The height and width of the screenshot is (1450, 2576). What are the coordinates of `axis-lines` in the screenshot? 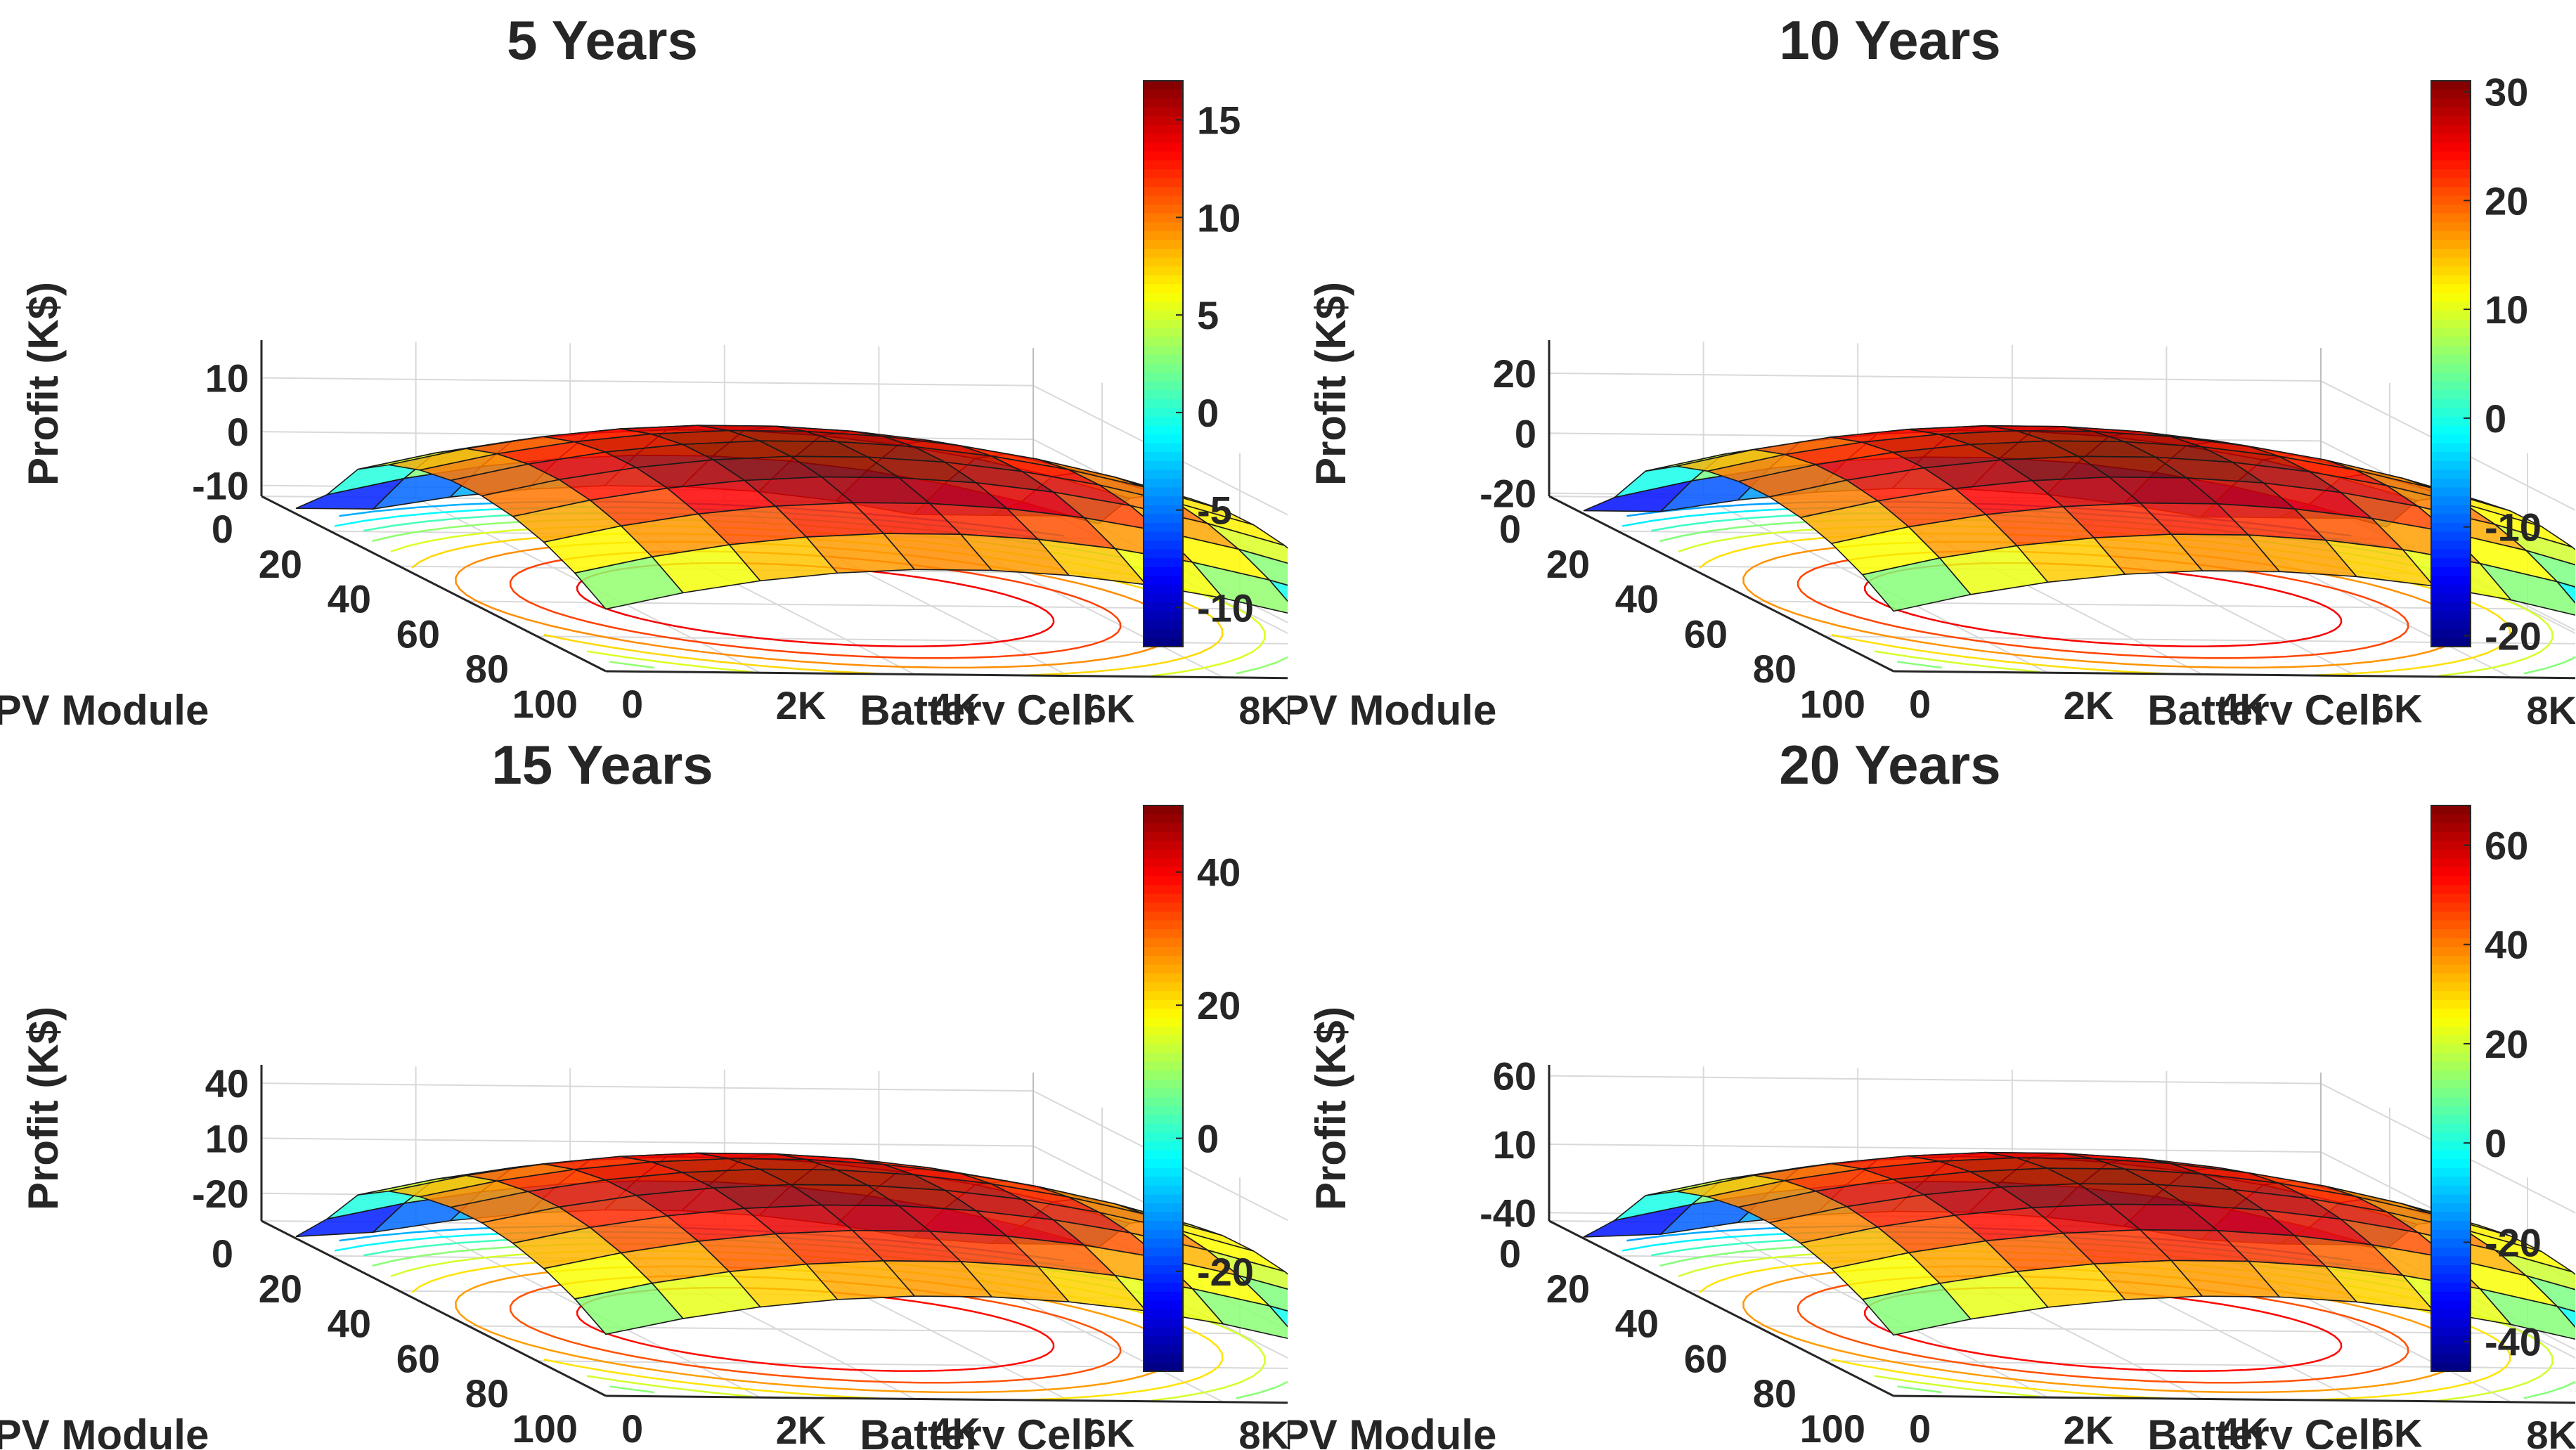 It's located at (774, 510).